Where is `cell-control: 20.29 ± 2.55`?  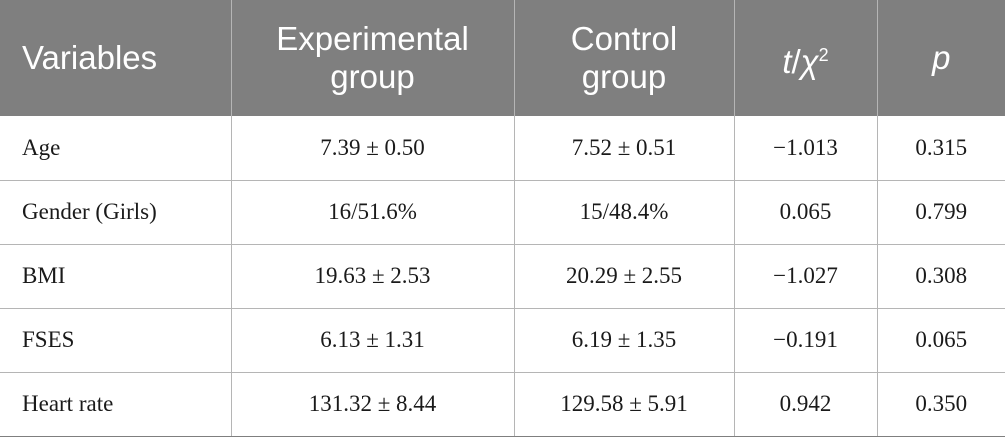 cell-control: 20.29 ± 2.55 is located at coordinates (624, 276).